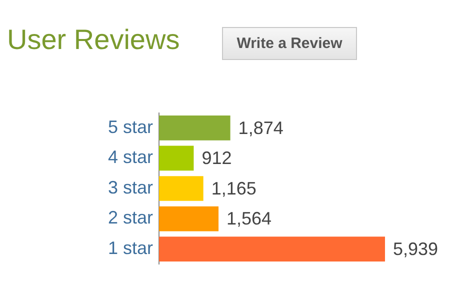  I want to click on y-tick-label: 1 star, so click(130, 248).